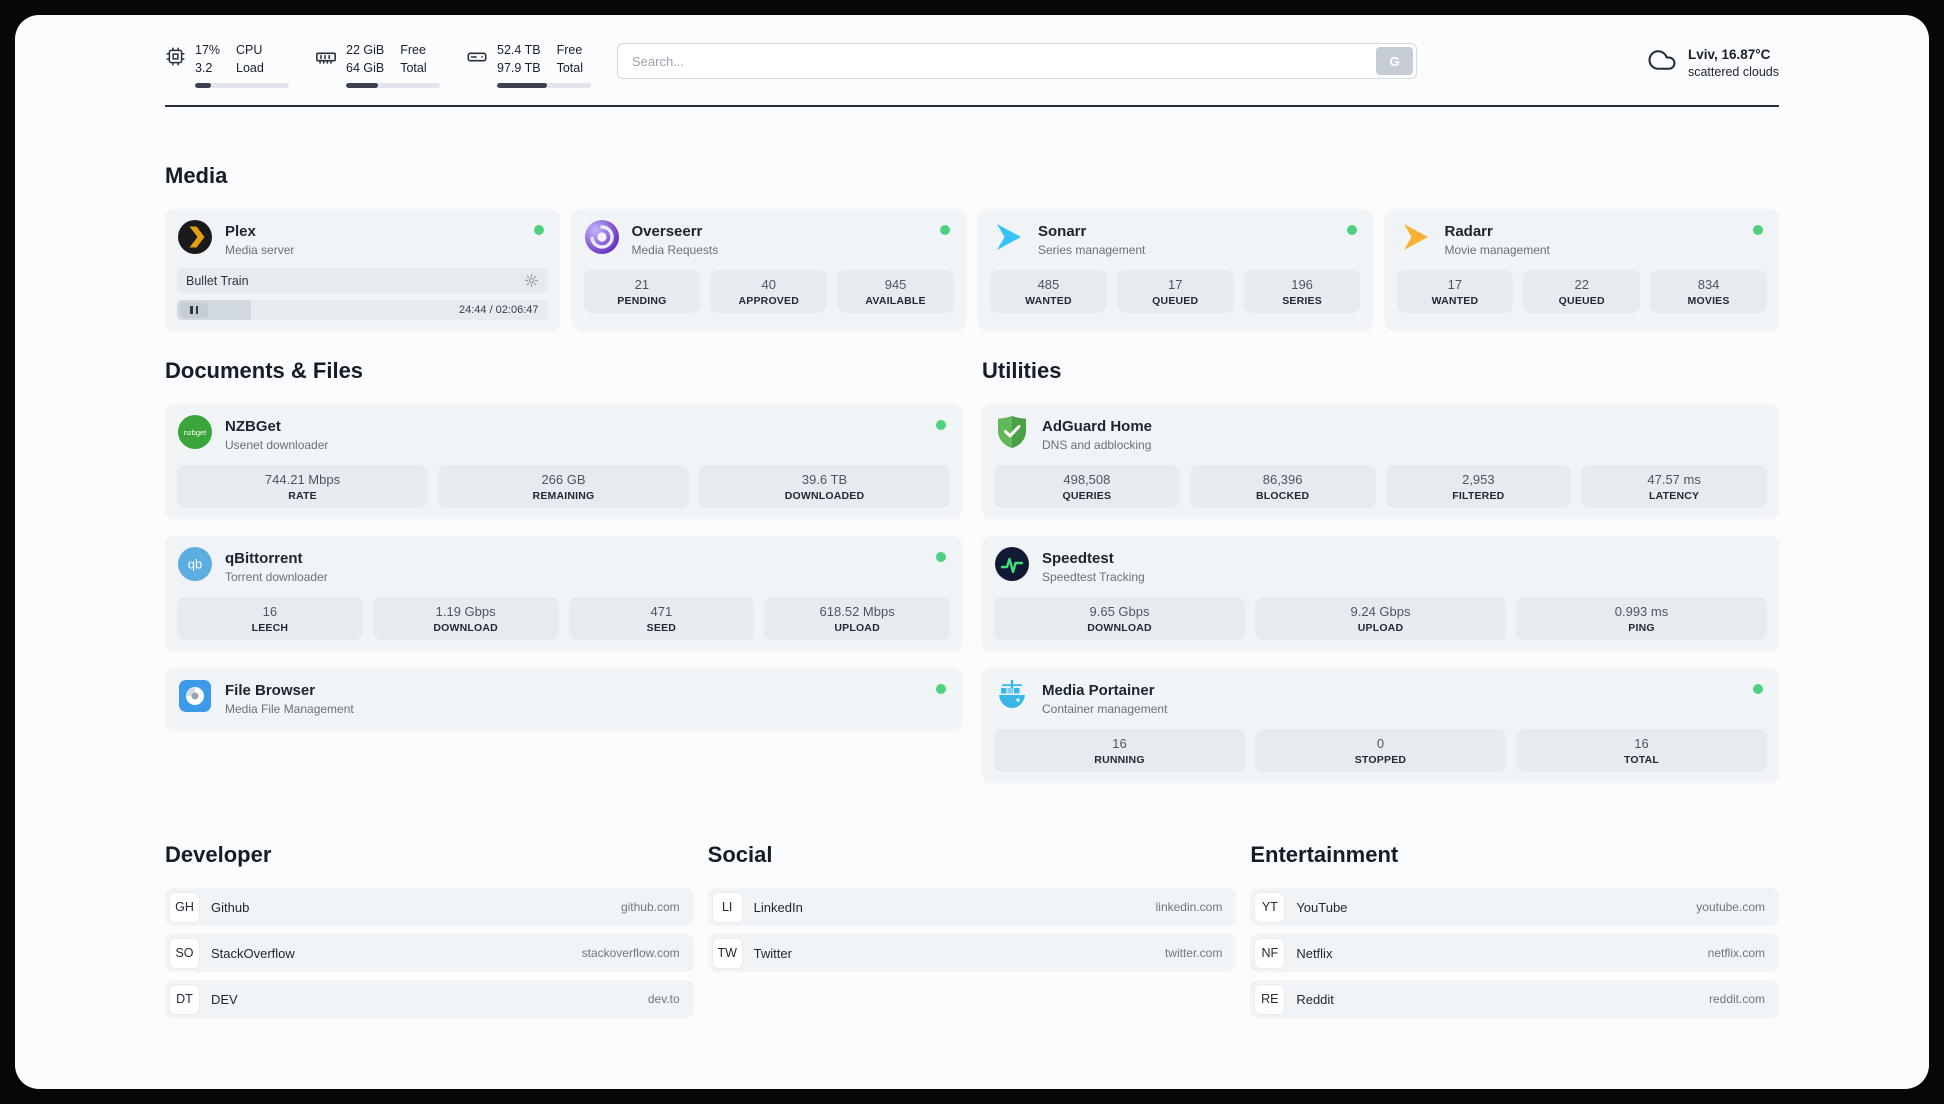 The image size is (1944, 1104). I want to click on ram-progress-bar, so click(393, 86).